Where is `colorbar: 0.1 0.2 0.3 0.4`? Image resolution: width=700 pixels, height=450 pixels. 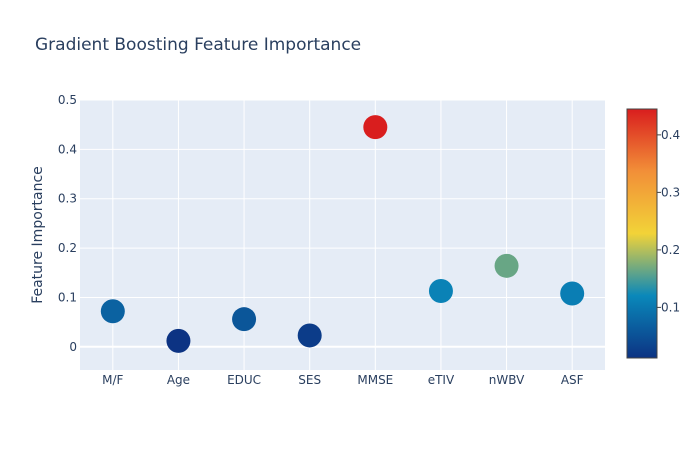
colorbar: 0.1 0.2 0.3 0.4 is located at coordinates (653, 233).